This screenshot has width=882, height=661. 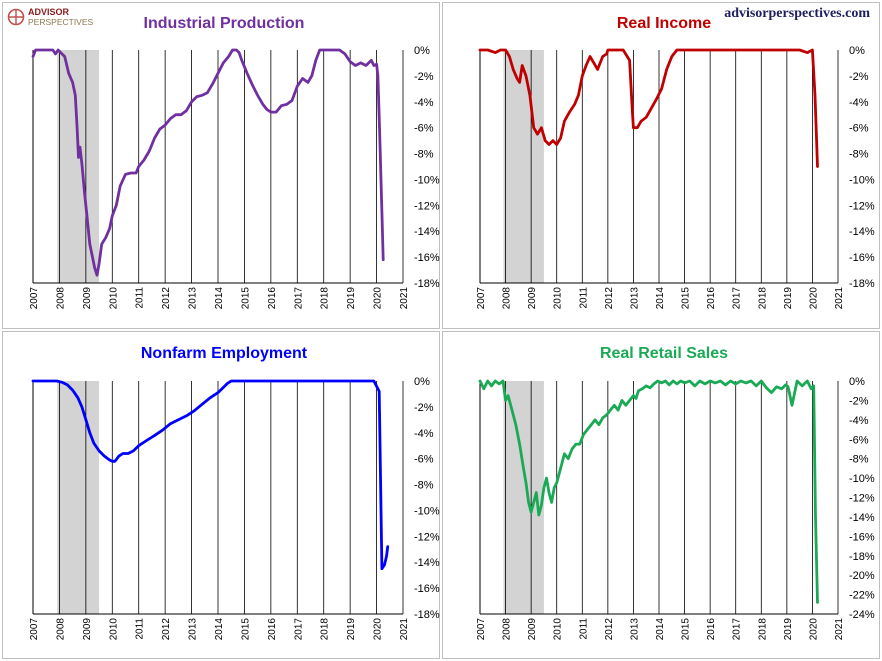 I want to click on series-line-income, so click(x=648, y=108).